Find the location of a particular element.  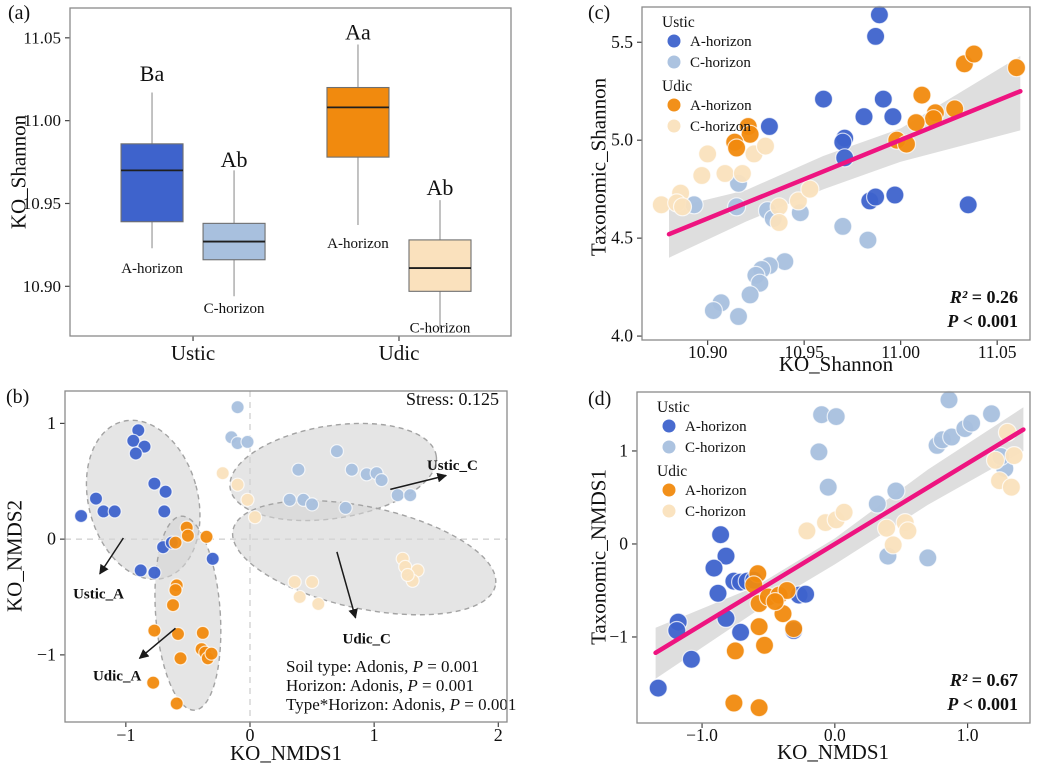

significance-letter: Ab is located at coordinates (234, 159).